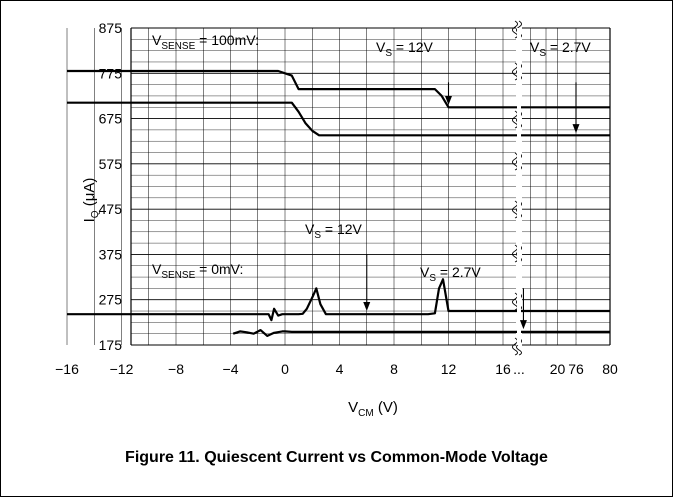 This screenshot has width=673, height=497. What do you see at coordinates (373, 409) in the screenshot?
I see `x-axis-title: VCM (V)` at bounding box center [373, 409].